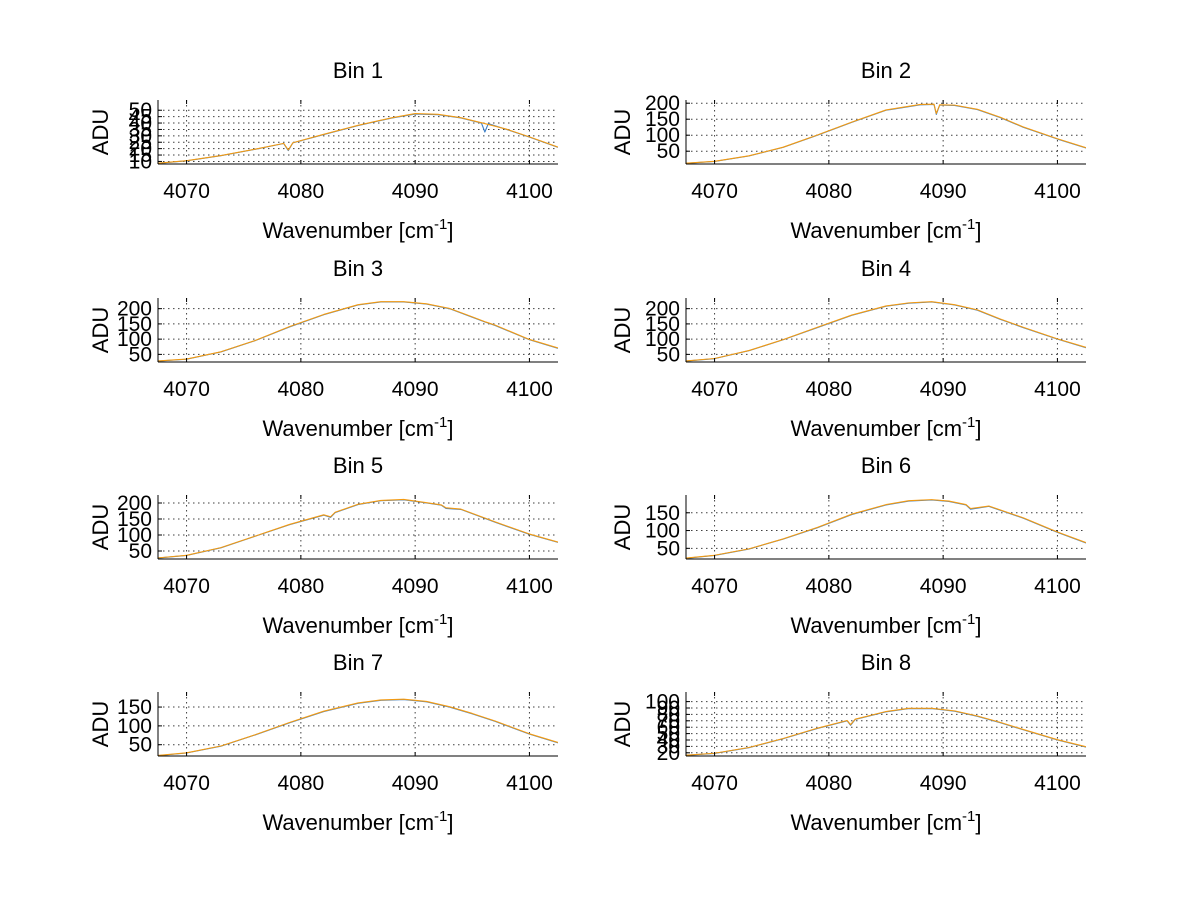  Describe the element at coordinates (358, 465) in the screenshot. I see `subplot-title: Bin 5` at that location.